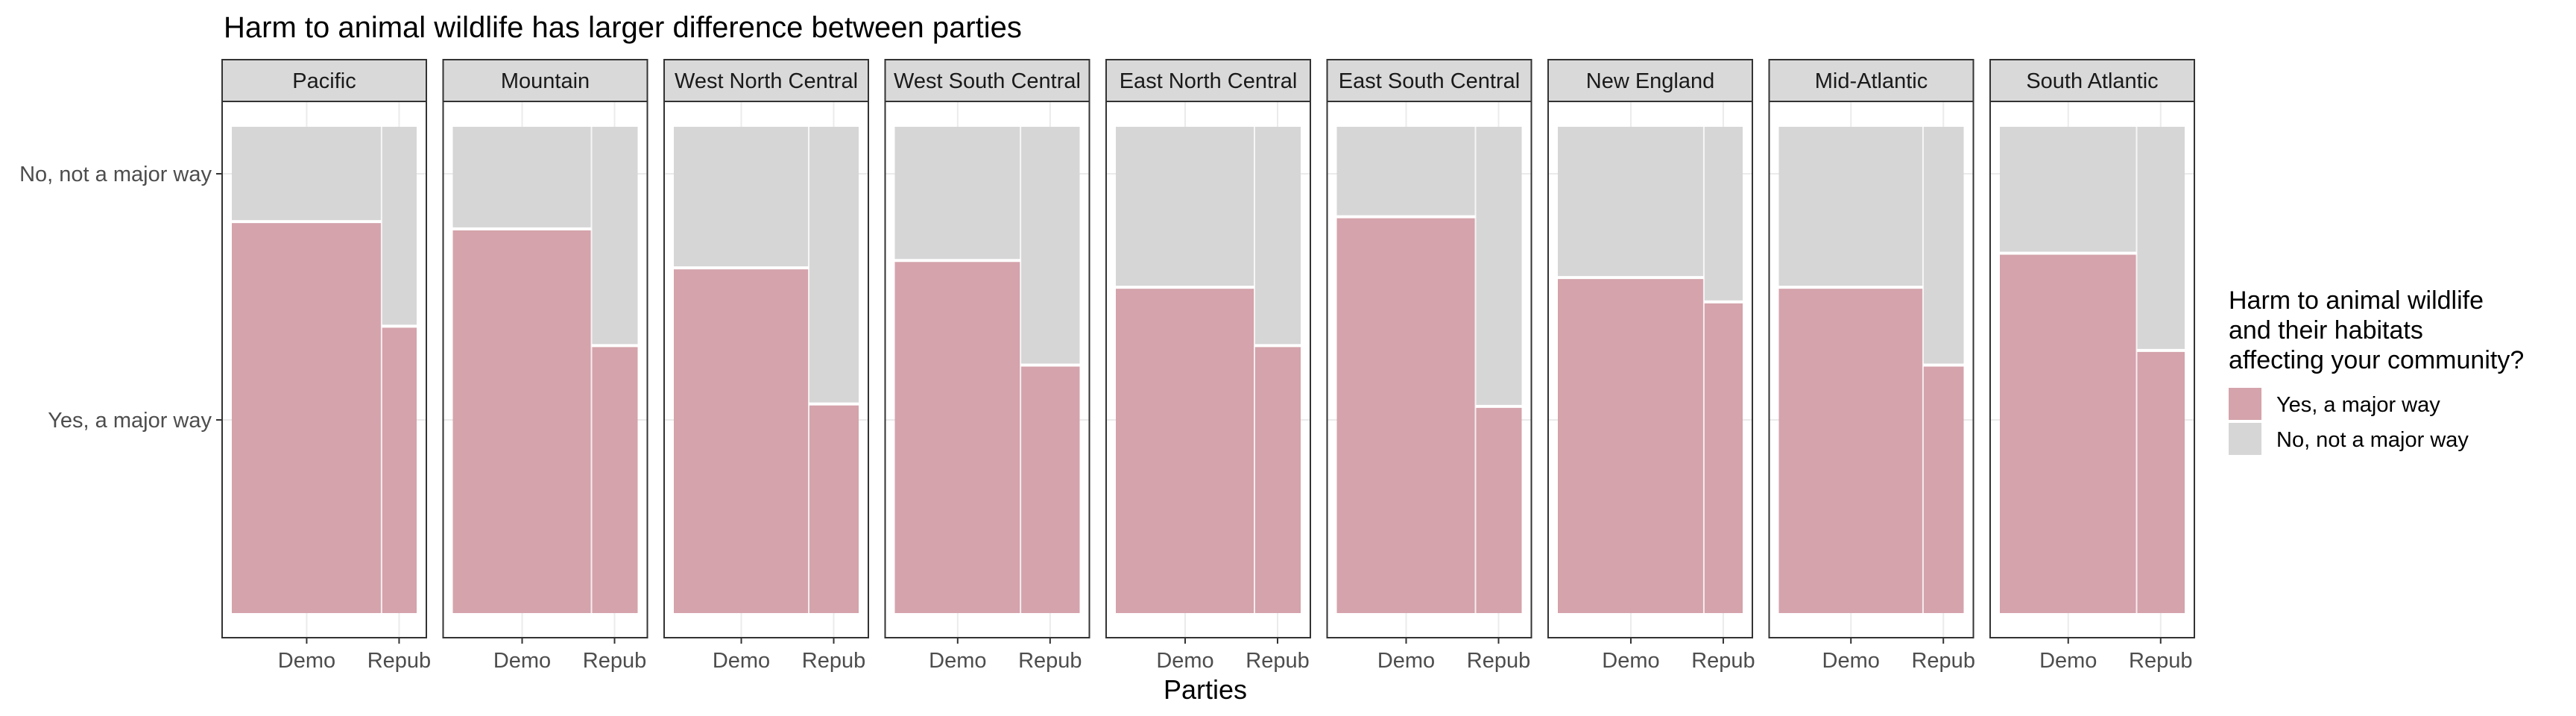 The width and height of the screenshot is (2576, 716). Describe the element at coordinates (2356, 300) in the screenshot. I see `legend-title-line: Harm to animal wildlife` at that location.